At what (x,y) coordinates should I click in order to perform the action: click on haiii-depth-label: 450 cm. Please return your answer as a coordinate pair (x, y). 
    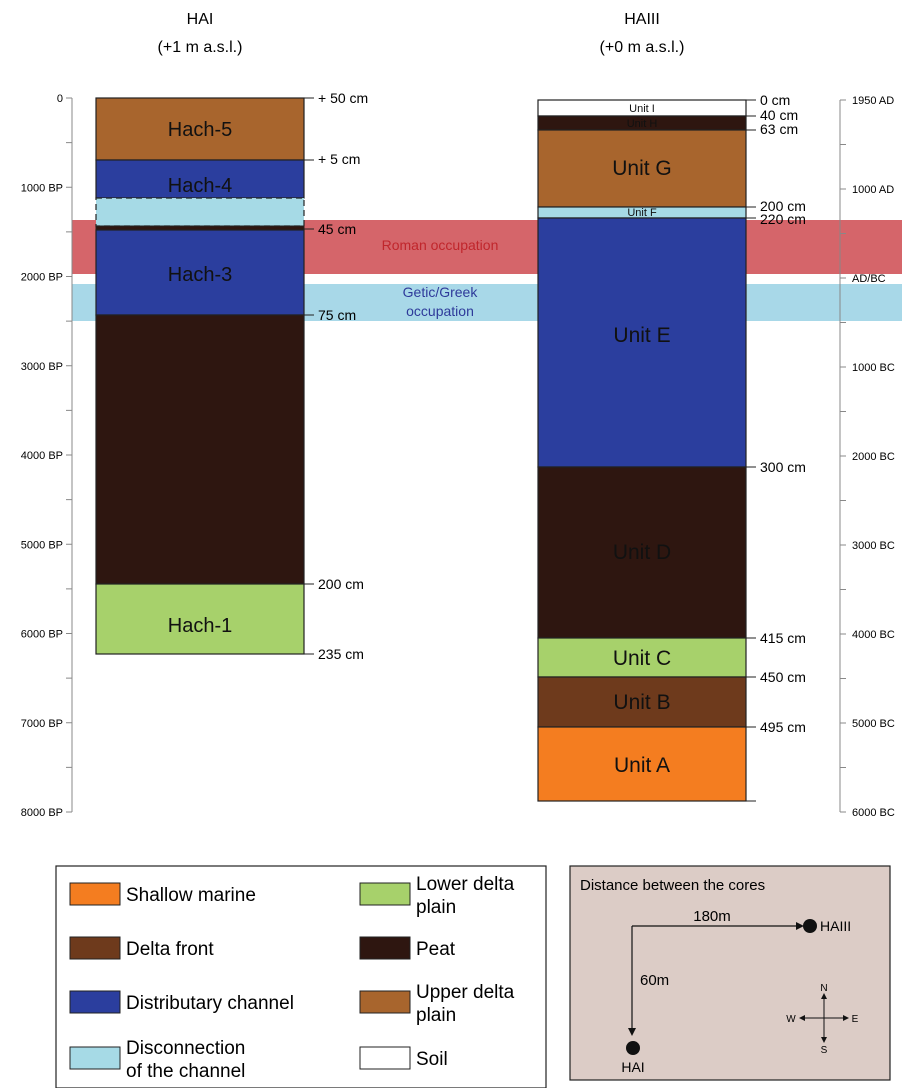
    Looking at the image, I should click on (783, 677).